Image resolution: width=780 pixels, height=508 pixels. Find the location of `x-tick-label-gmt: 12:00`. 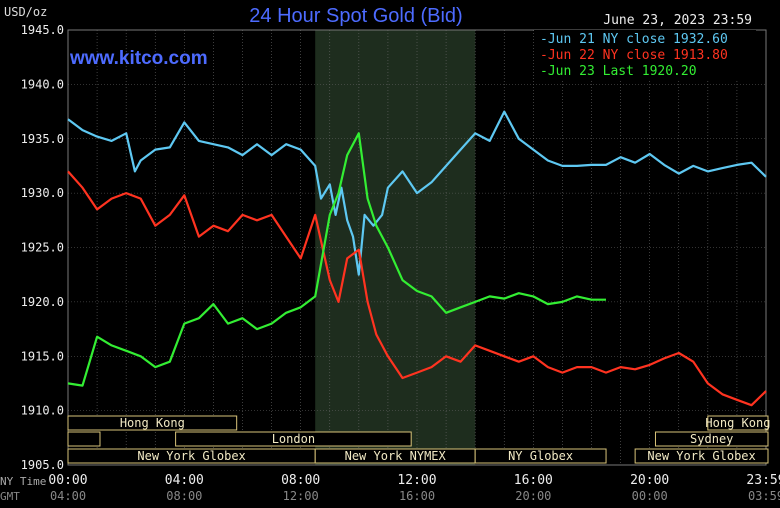

x-tick-label-gmt: 12:00 is located at coordinates (301, 496).